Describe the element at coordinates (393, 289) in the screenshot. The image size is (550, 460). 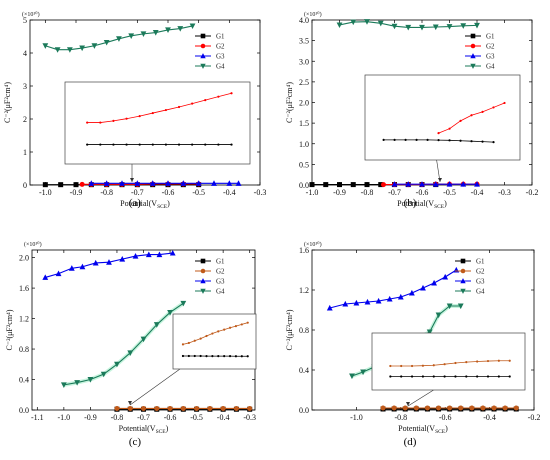
I see `series-line` at that location.